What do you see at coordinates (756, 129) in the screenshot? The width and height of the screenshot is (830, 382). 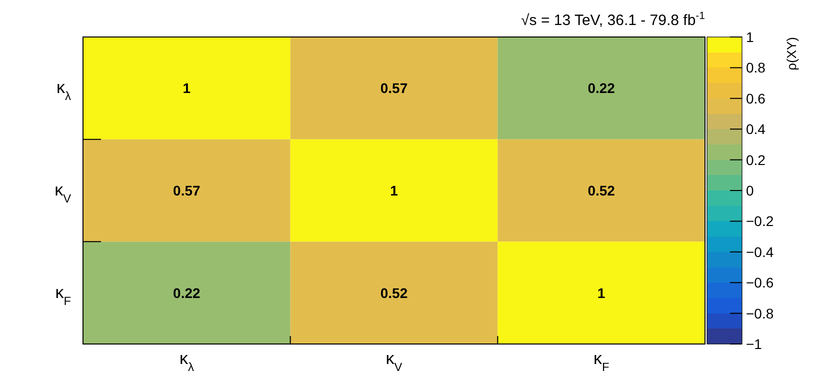 I see `color-bar-label: 0.4` at bounding box center [756, 129].